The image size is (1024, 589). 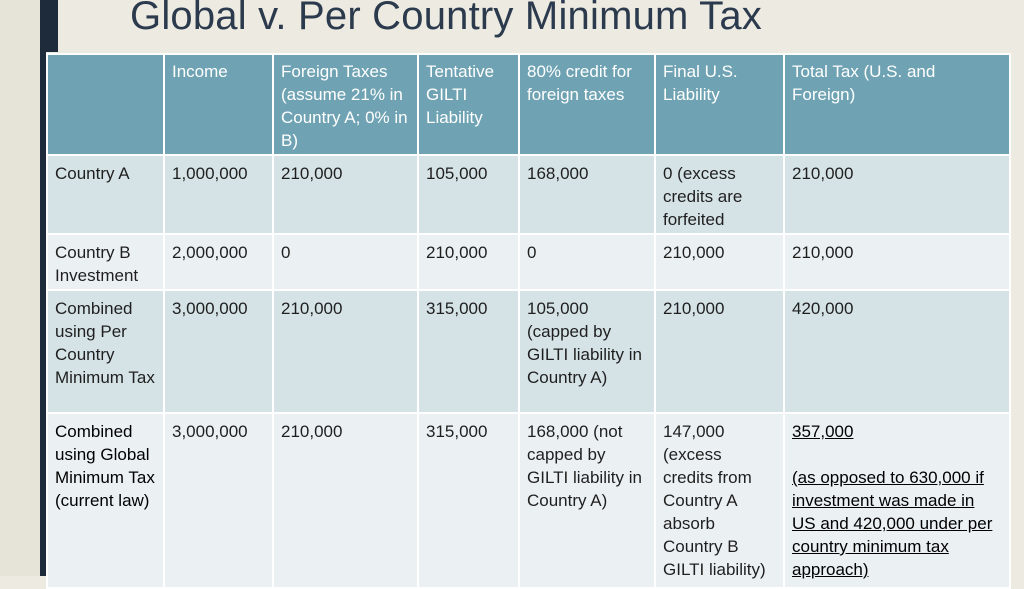 I want to click on table-cell: 0 (excess credits are forfeited, so click(x=719, y=194).